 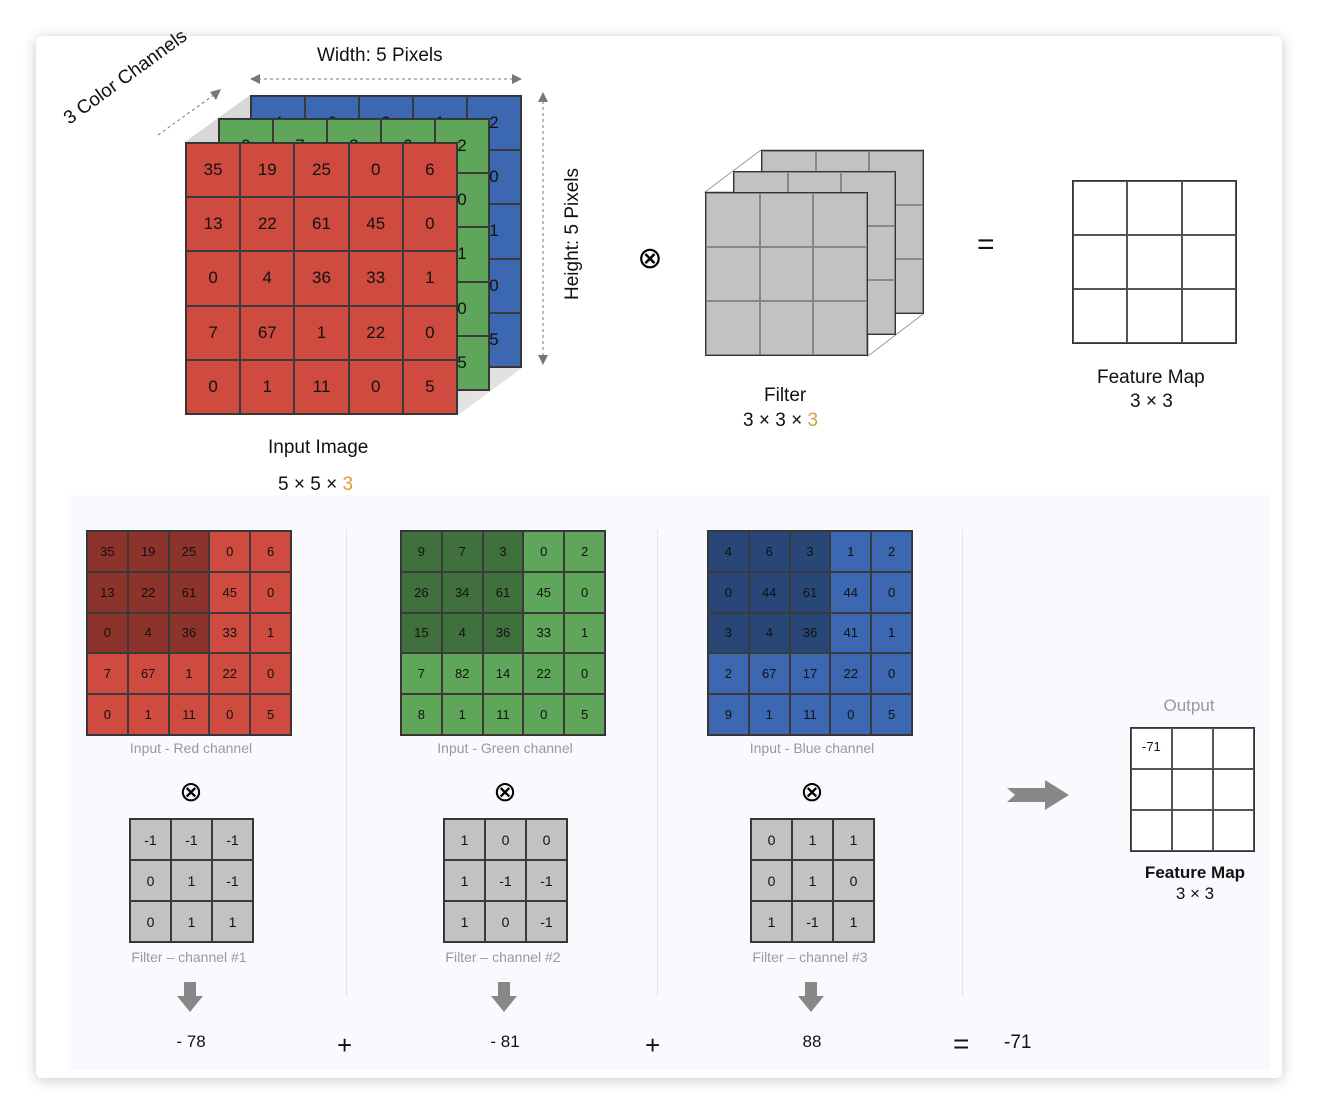 I want to click on grid-cell: 25, so click(x=189, y=551).